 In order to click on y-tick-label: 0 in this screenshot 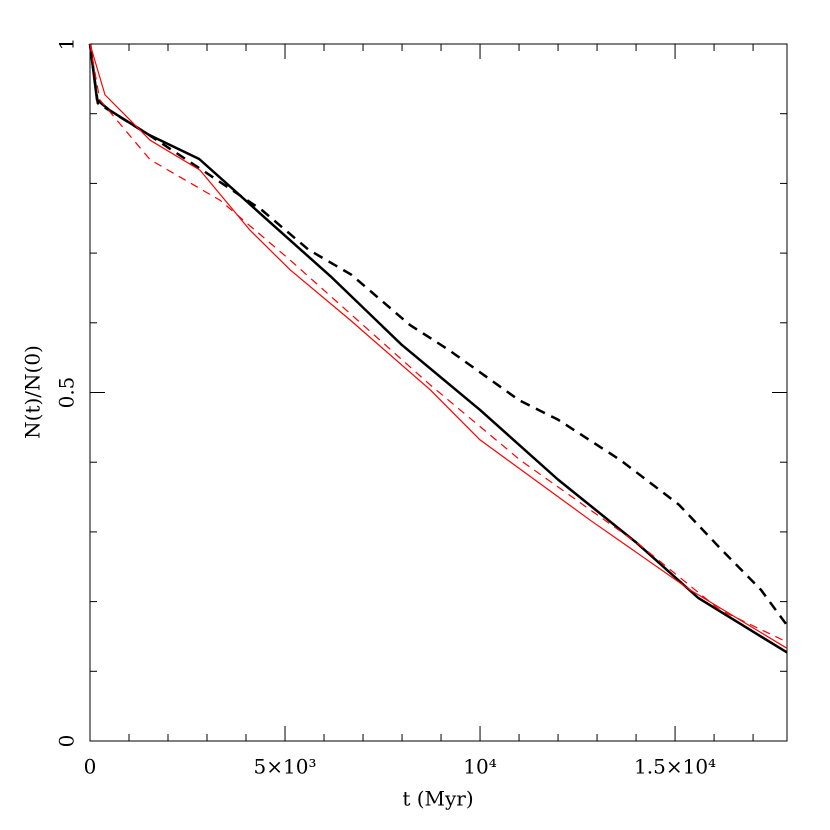, I will do `click(67, 741)`.